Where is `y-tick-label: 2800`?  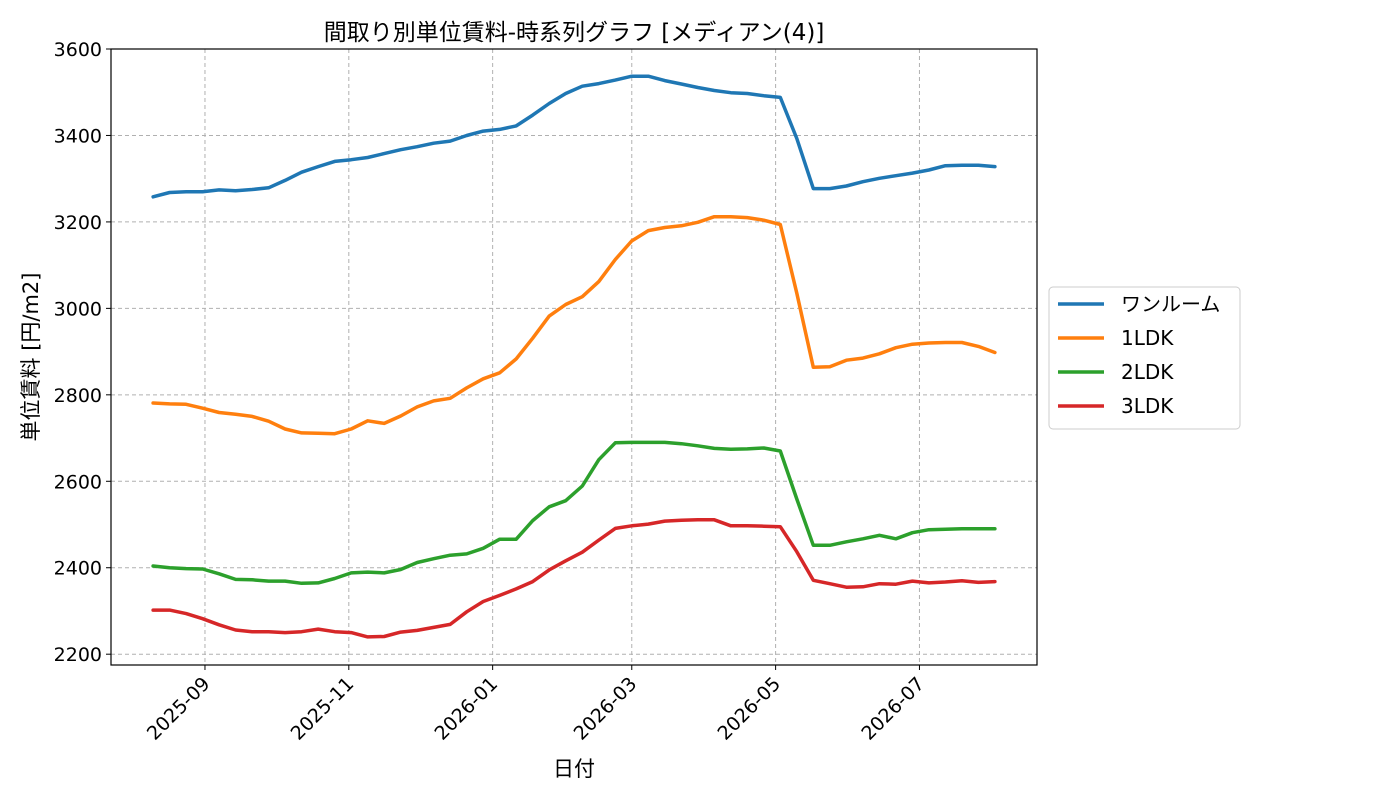
y-tick-label: 2800 is located at coordinates (78, 396).